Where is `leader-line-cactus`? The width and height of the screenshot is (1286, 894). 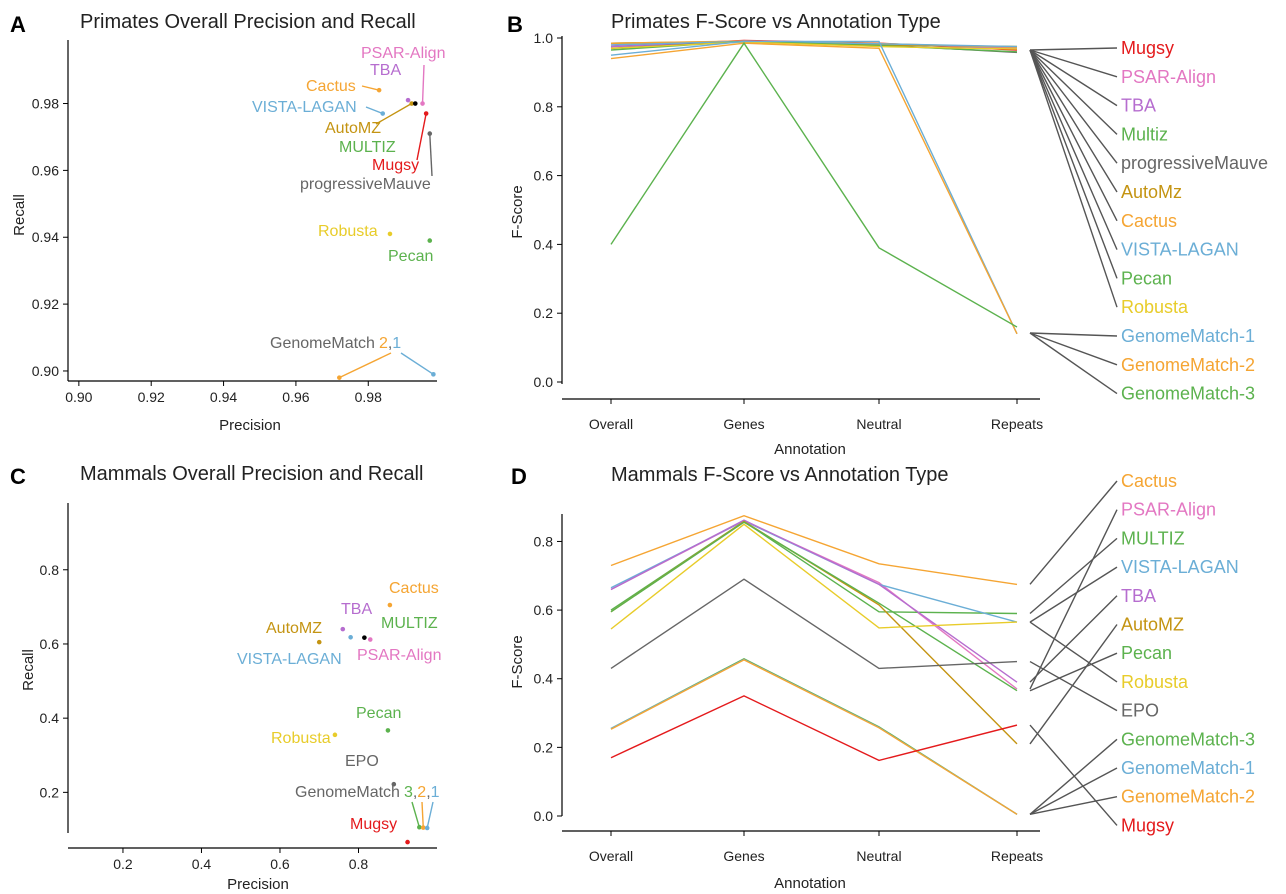
leader-line-cactus is located at coordinates (370, 88).